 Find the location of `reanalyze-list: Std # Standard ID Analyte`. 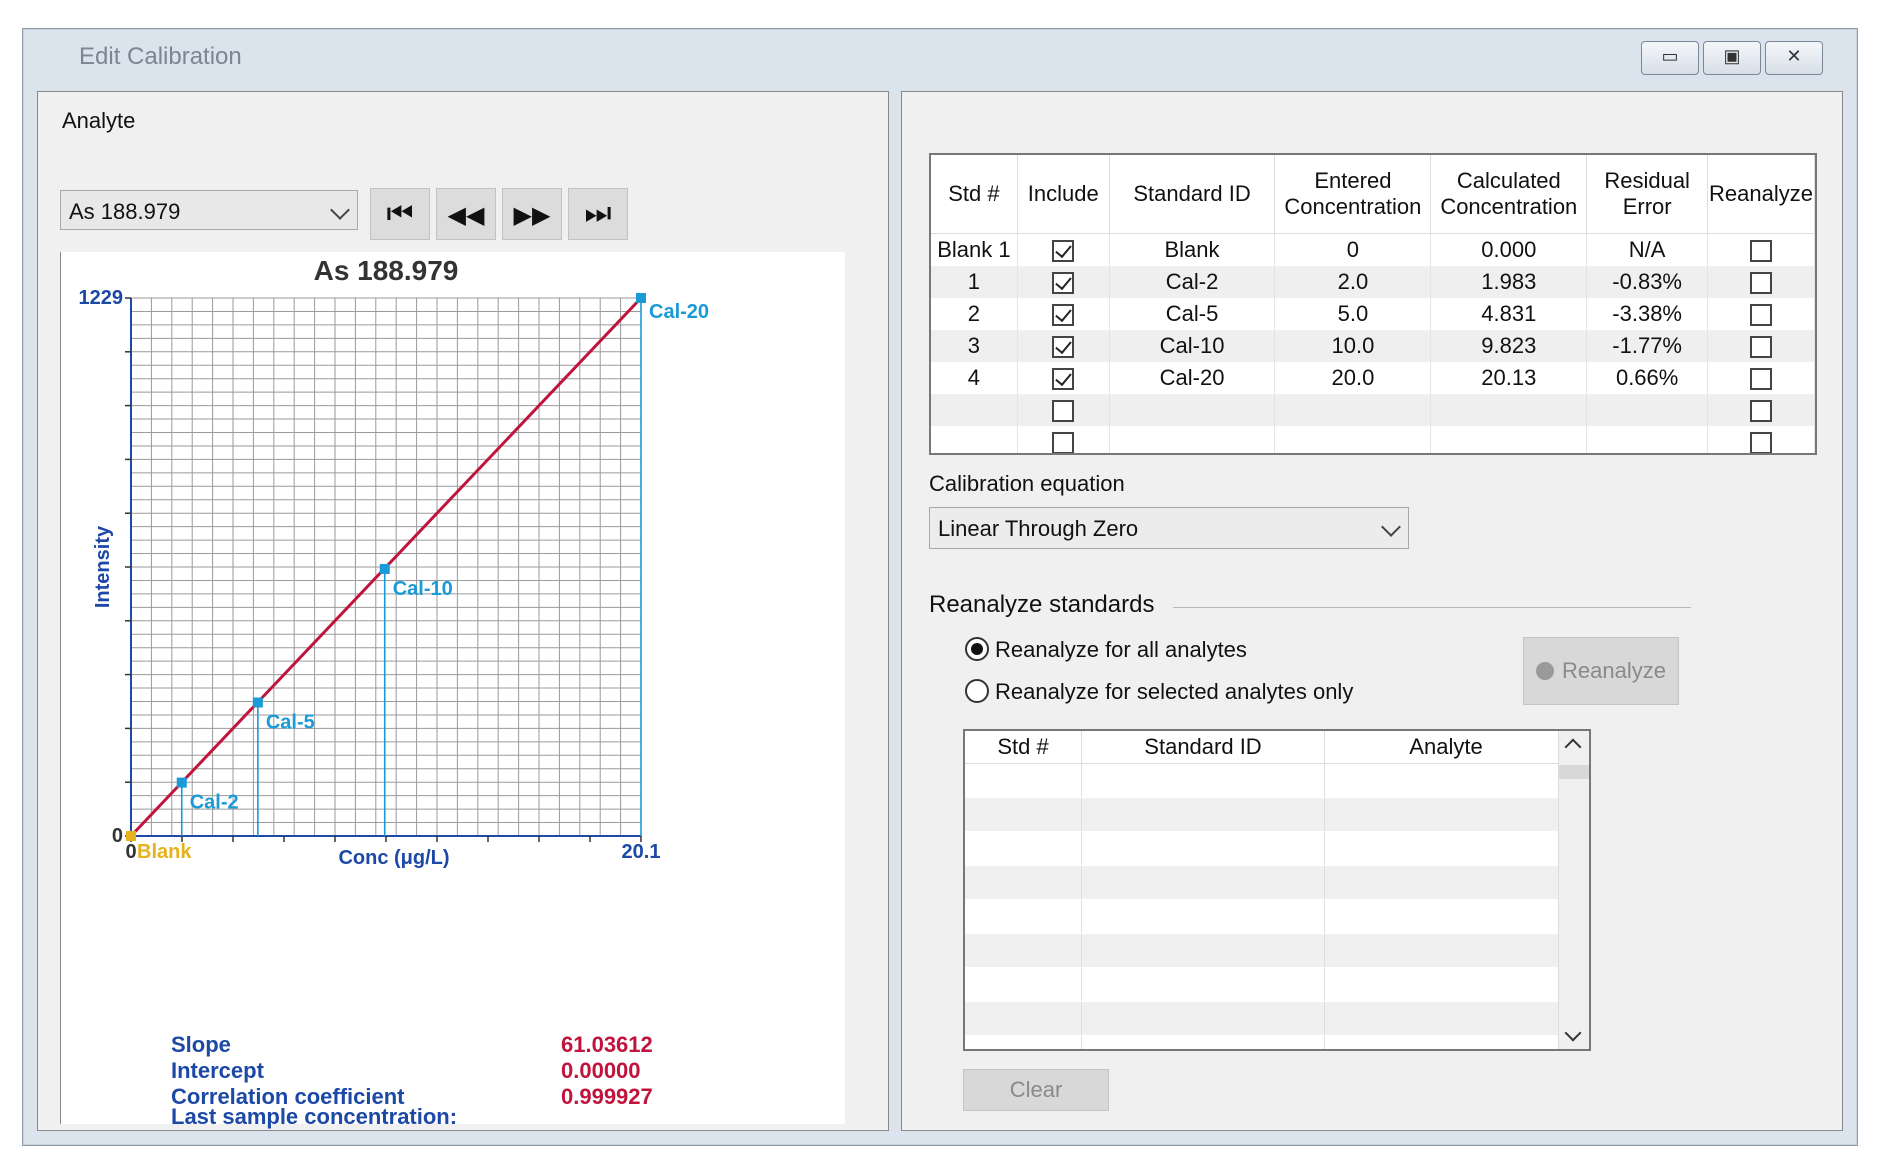

reanalyze-list: Std # Standard ID Analyte is located at coordinates (1277, 890).